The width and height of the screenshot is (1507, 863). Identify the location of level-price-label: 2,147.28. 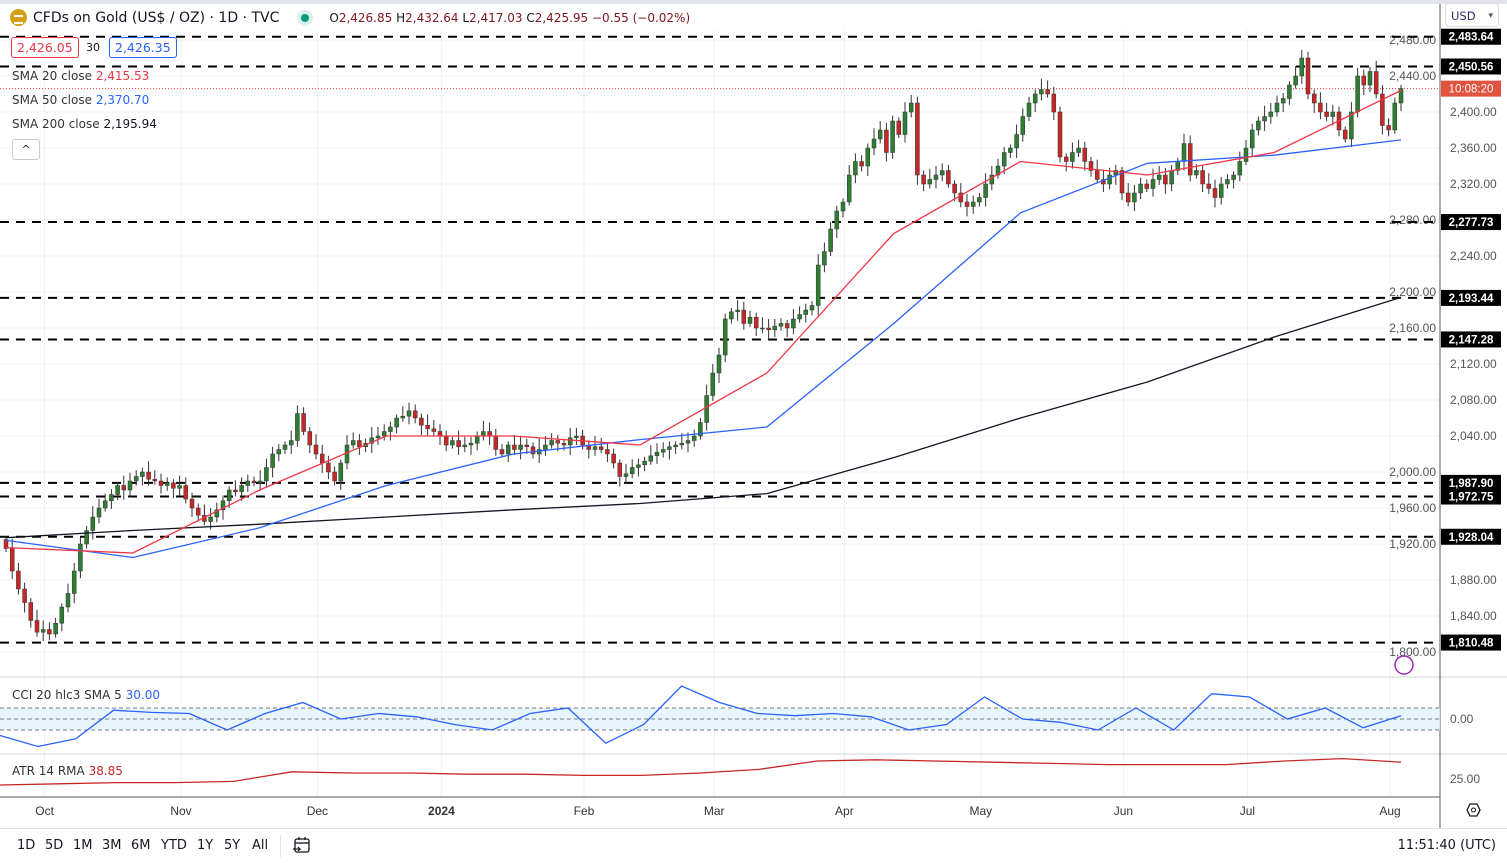
(1471, 340).